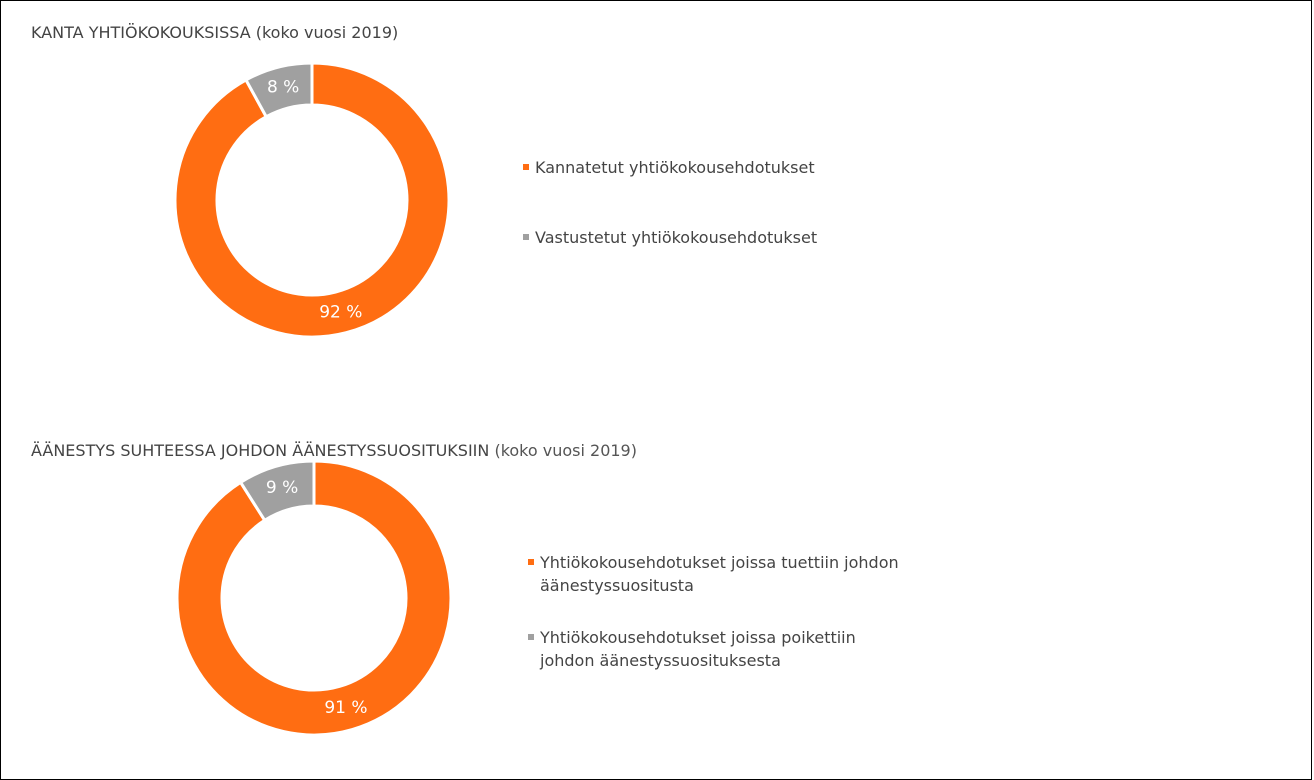 This screenshot has height=780, width=1314. Describe the element at coordinates (283, 88) in the screenshot. I see `data-label: 8 %` at that location.